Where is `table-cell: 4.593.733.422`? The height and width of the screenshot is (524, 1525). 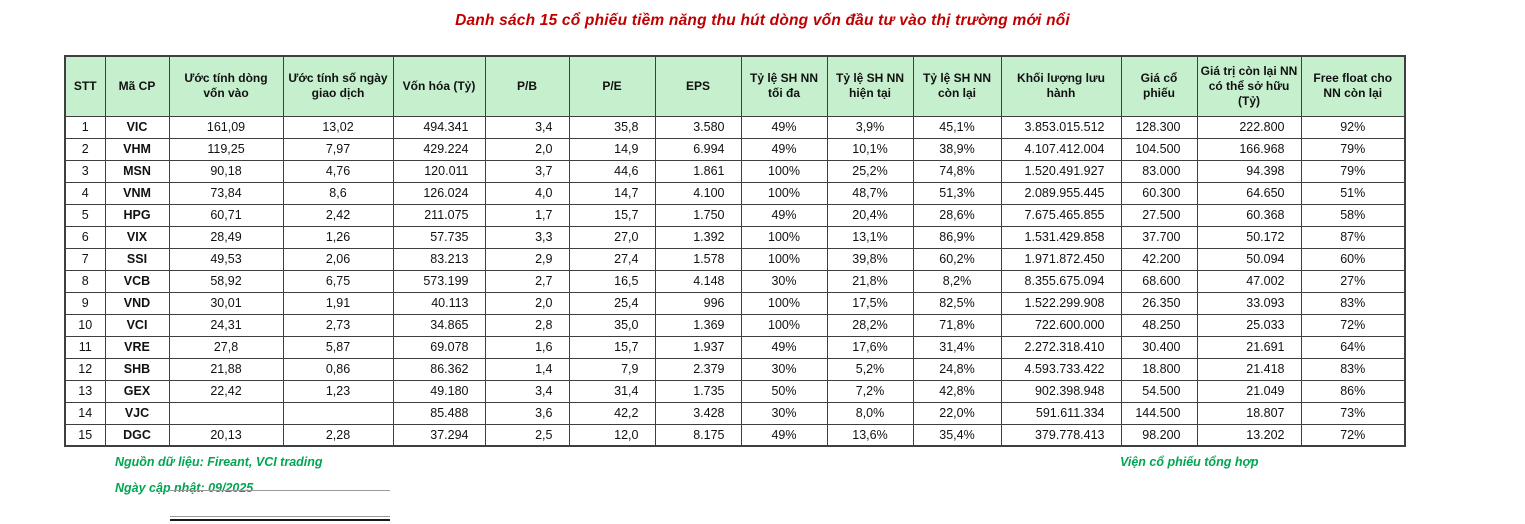
table-cell: 4.593.733.422 is located at coordinates (1061, 369).